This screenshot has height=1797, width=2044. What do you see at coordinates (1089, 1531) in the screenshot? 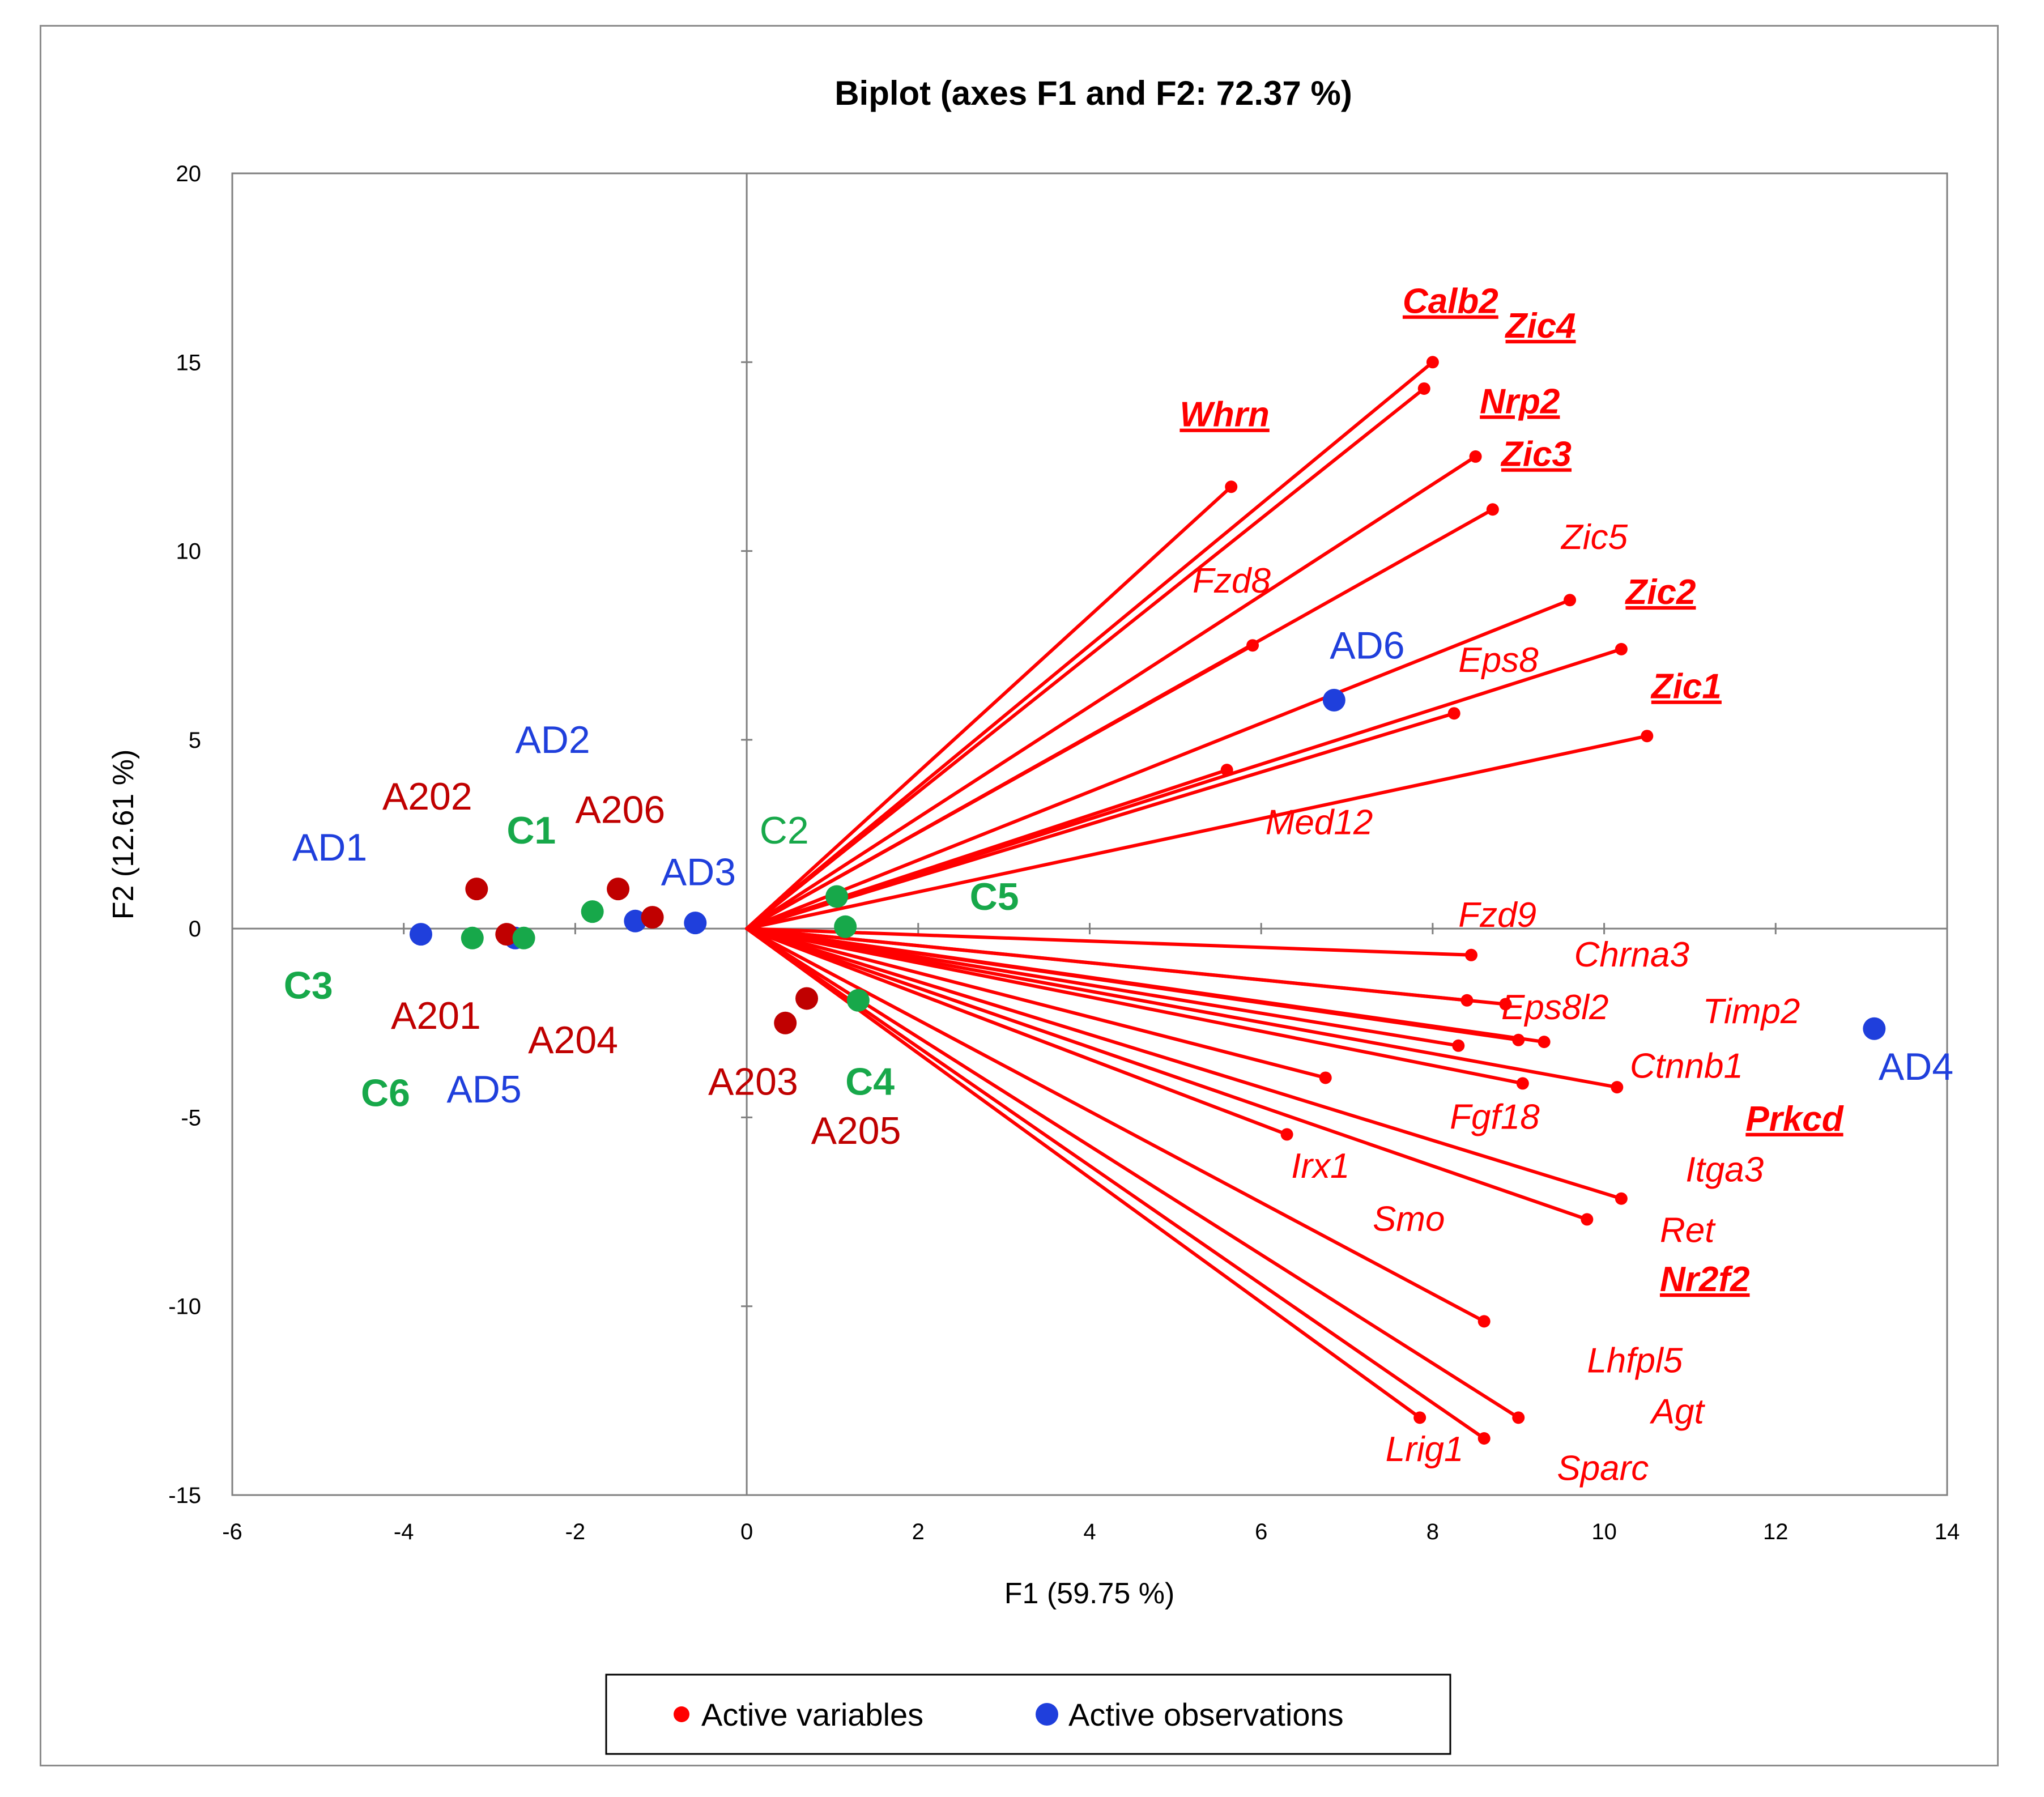
I see `x-tick-label: 4` at bounding box center [1089, 1531].